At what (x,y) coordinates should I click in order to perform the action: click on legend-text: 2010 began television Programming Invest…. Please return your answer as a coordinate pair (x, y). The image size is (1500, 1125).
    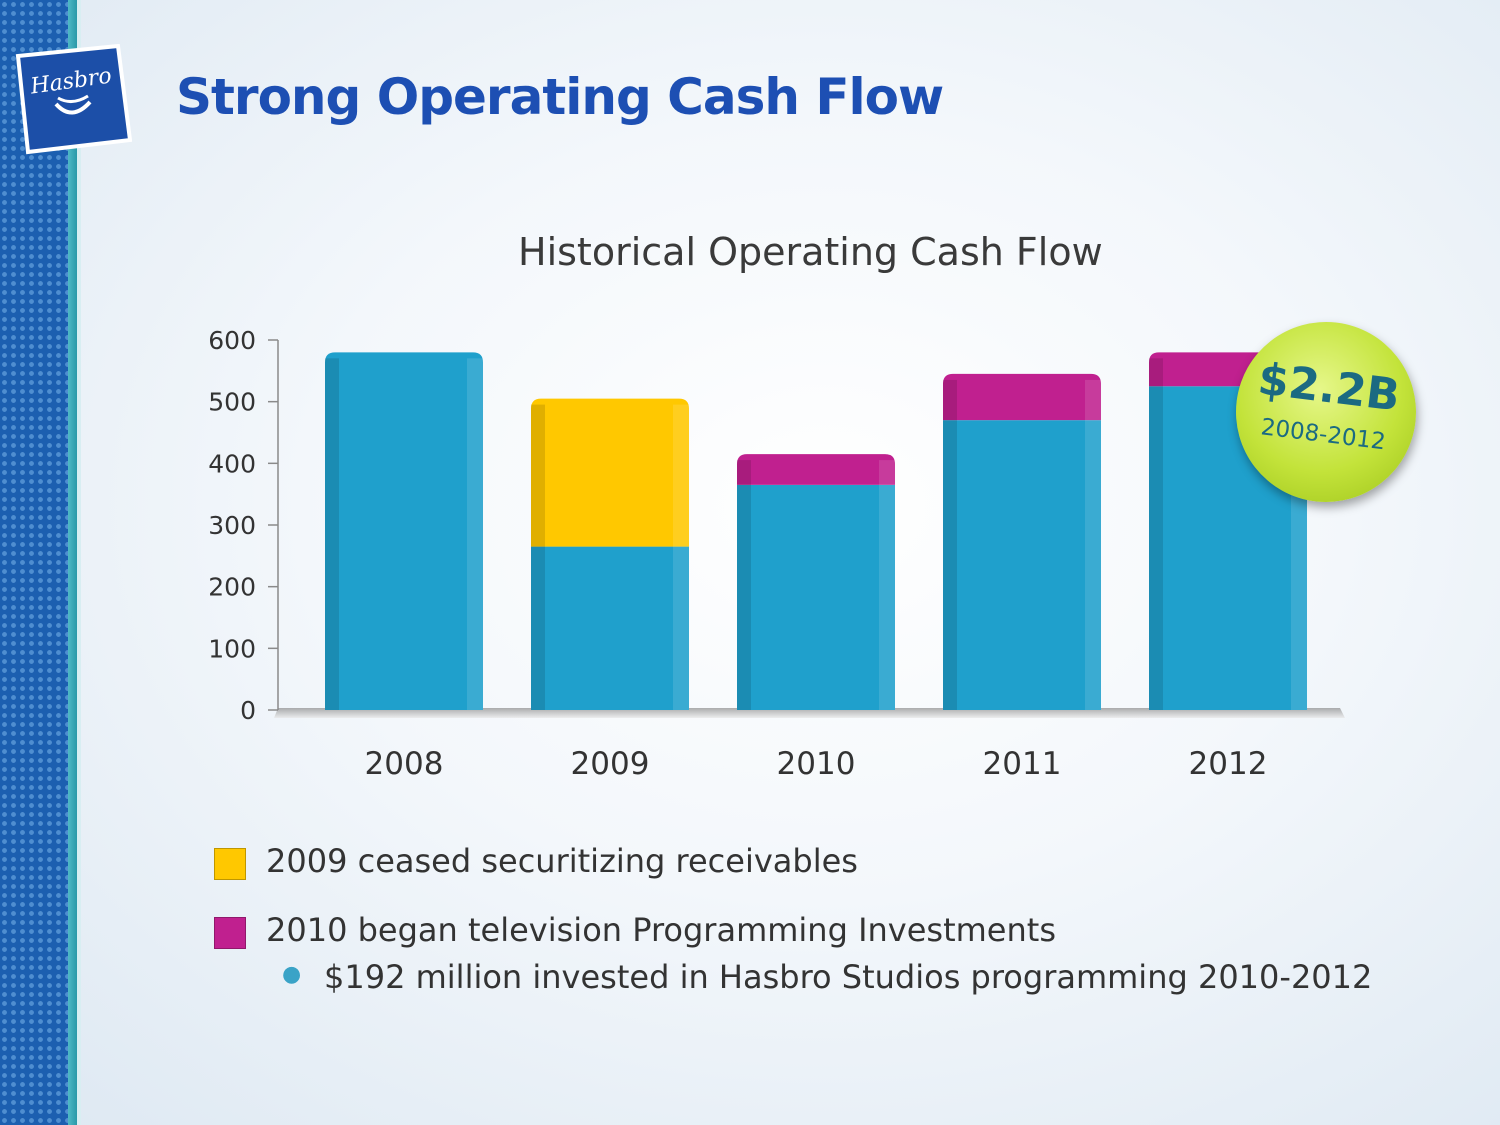
    Looking at the image, I should click on (661, 930).